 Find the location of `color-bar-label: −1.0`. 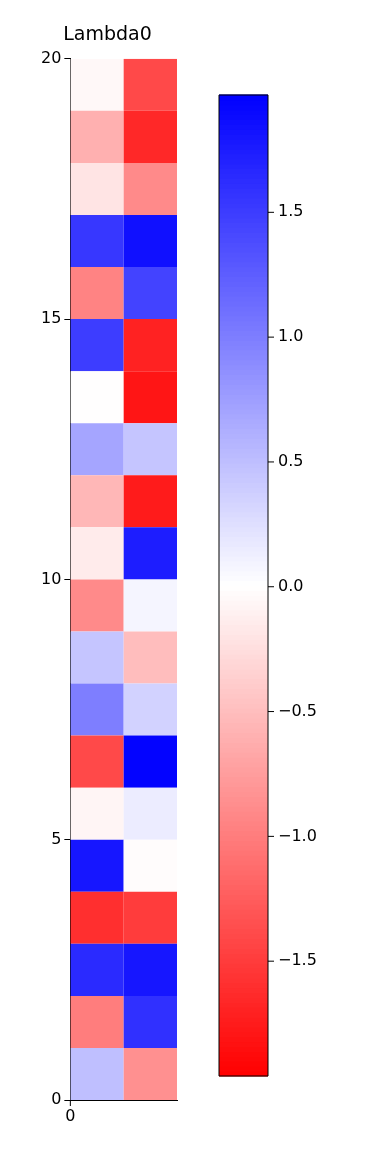

color-bar-label: −1.0 is located at coordinates (297, 835).